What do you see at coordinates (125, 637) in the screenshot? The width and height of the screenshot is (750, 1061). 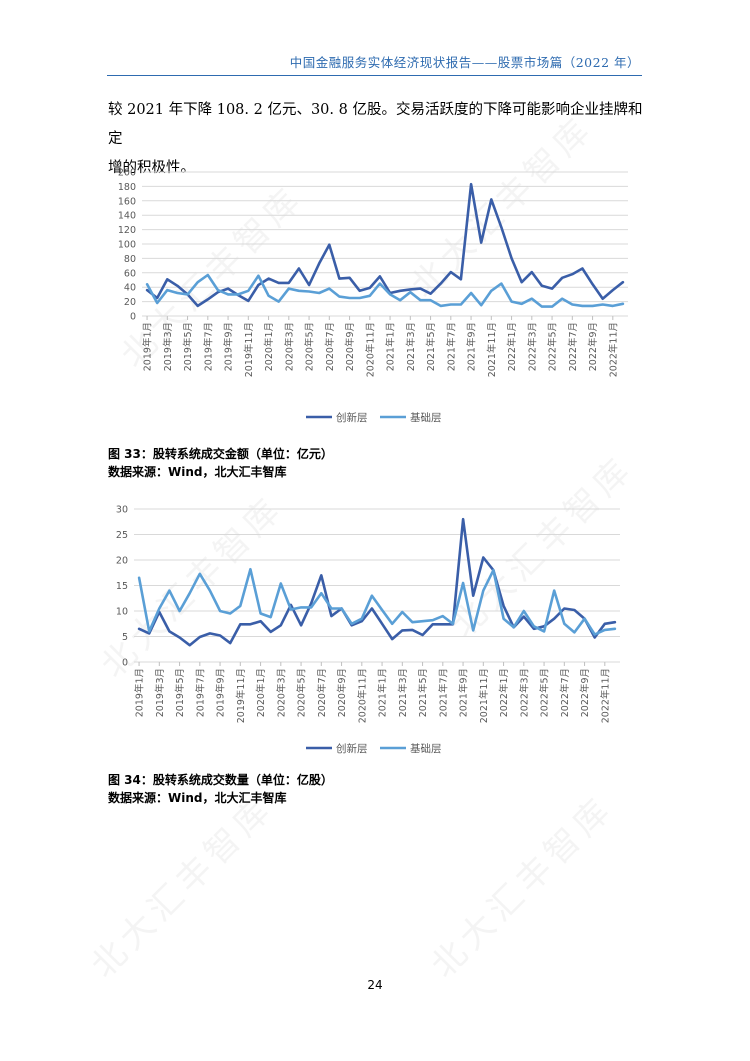 I see `y-tick-label: 5` at bounding box center [125, 637].